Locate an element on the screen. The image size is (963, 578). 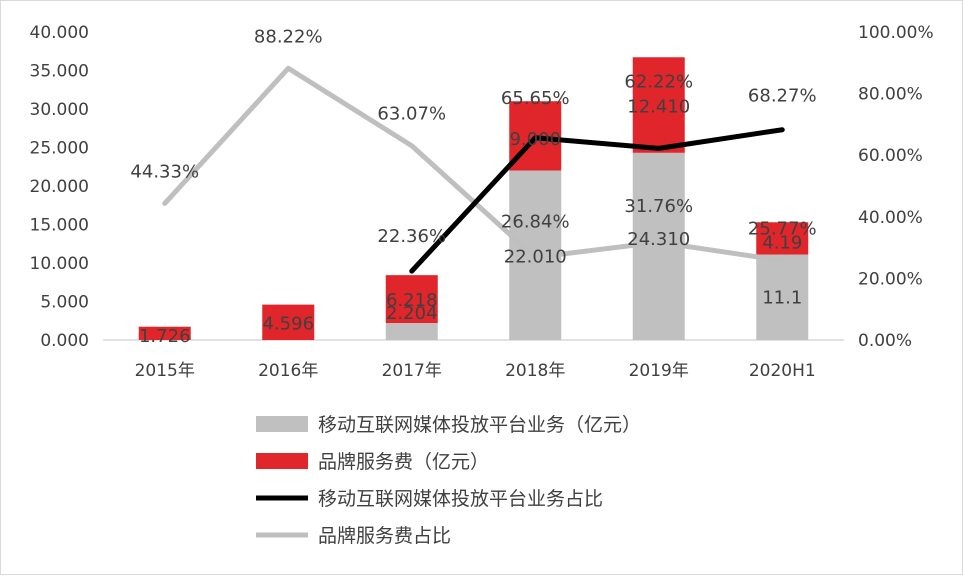
bar-brand-fee-label: 4.596 is located at coordinates (288, 323).